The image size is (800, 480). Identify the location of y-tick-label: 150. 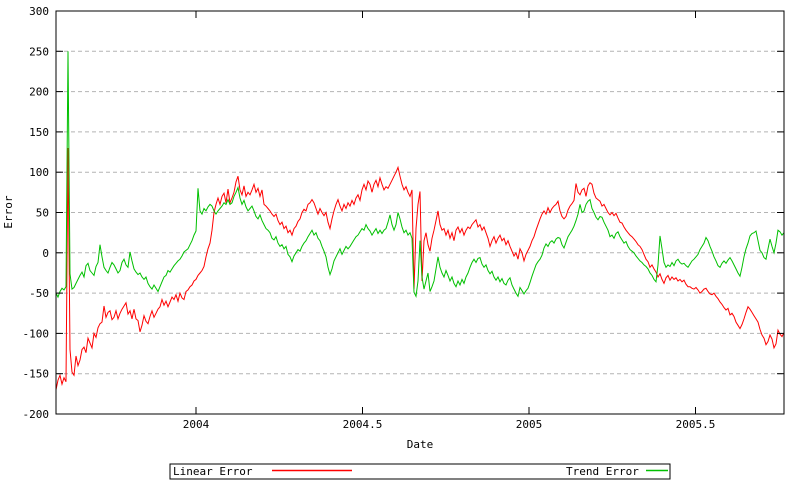
(39, 132).